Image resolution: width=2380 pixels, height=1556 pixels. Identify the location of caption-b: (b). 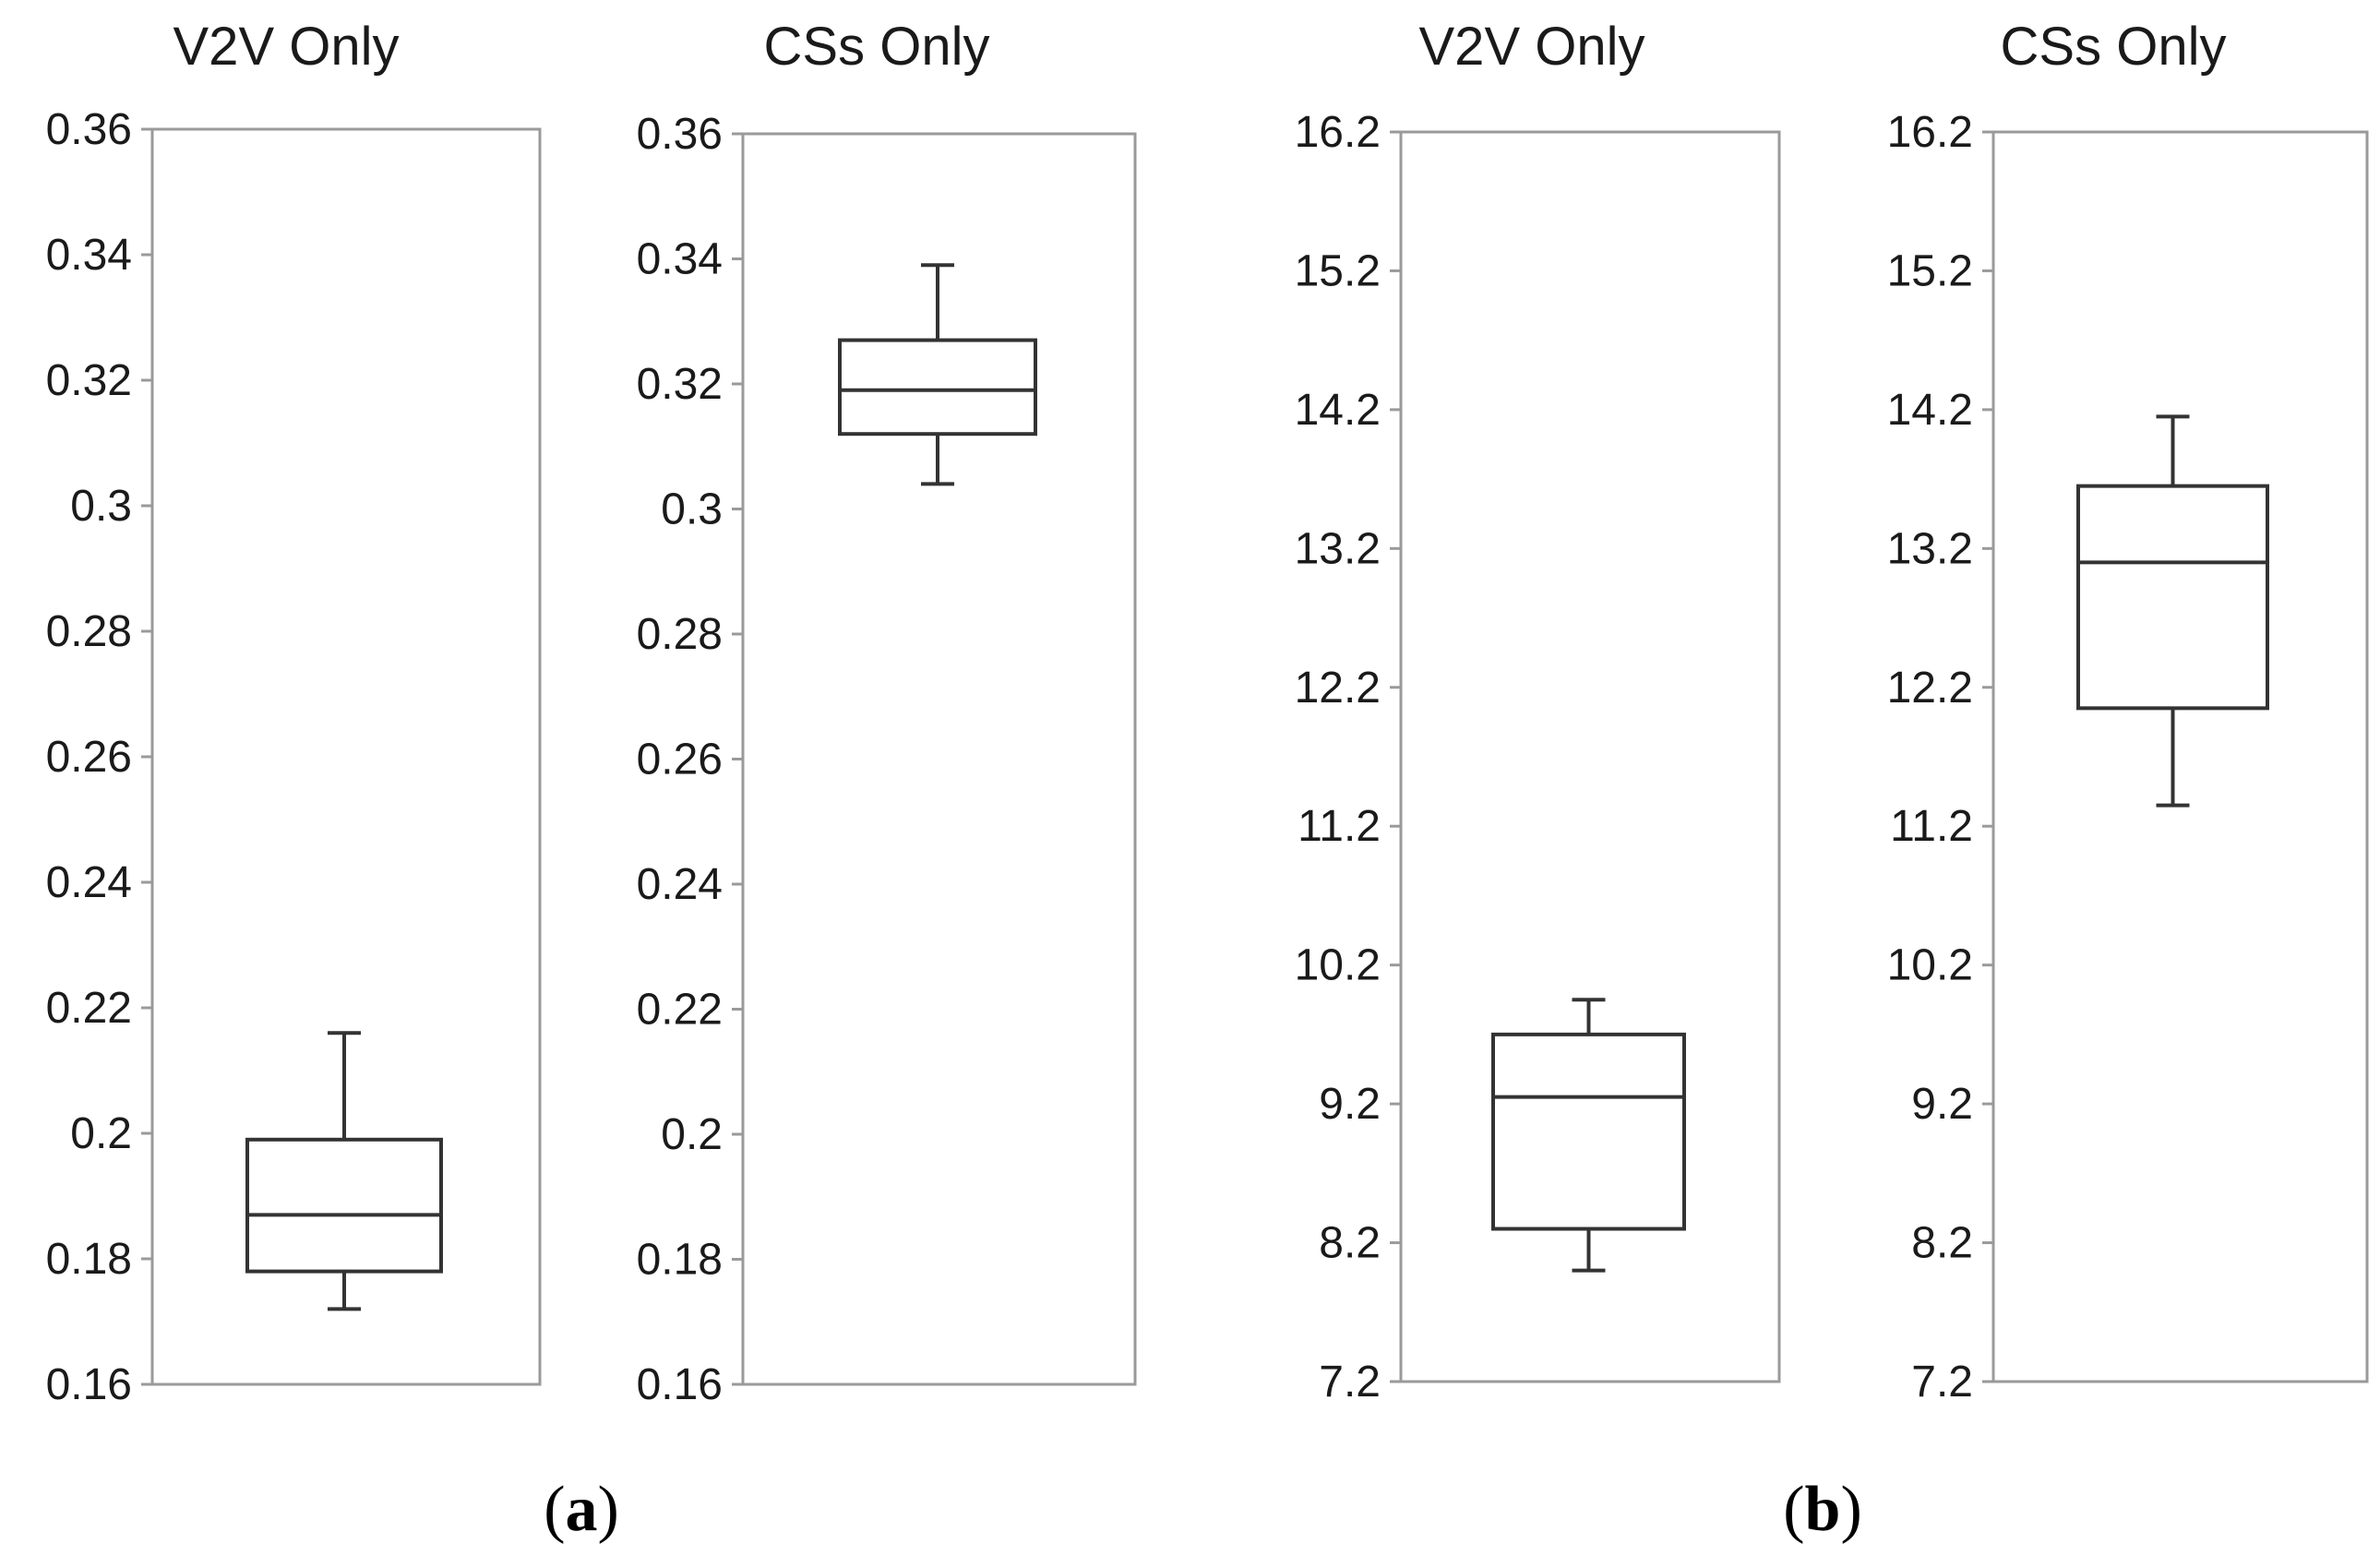
(1822, 1510).